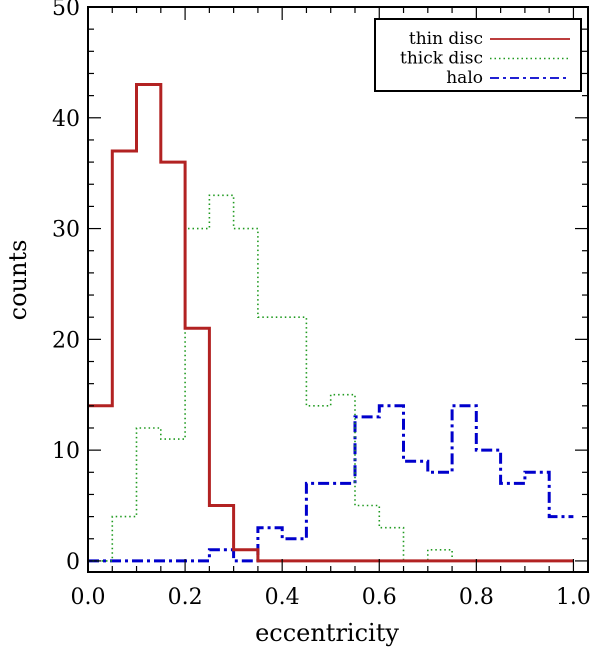 This screenshot has height=647, width=600. What do you see at coordinates (66, 340) in the screenshot?
I see `y-tick-label: 20` at bounding box center [66, 340].